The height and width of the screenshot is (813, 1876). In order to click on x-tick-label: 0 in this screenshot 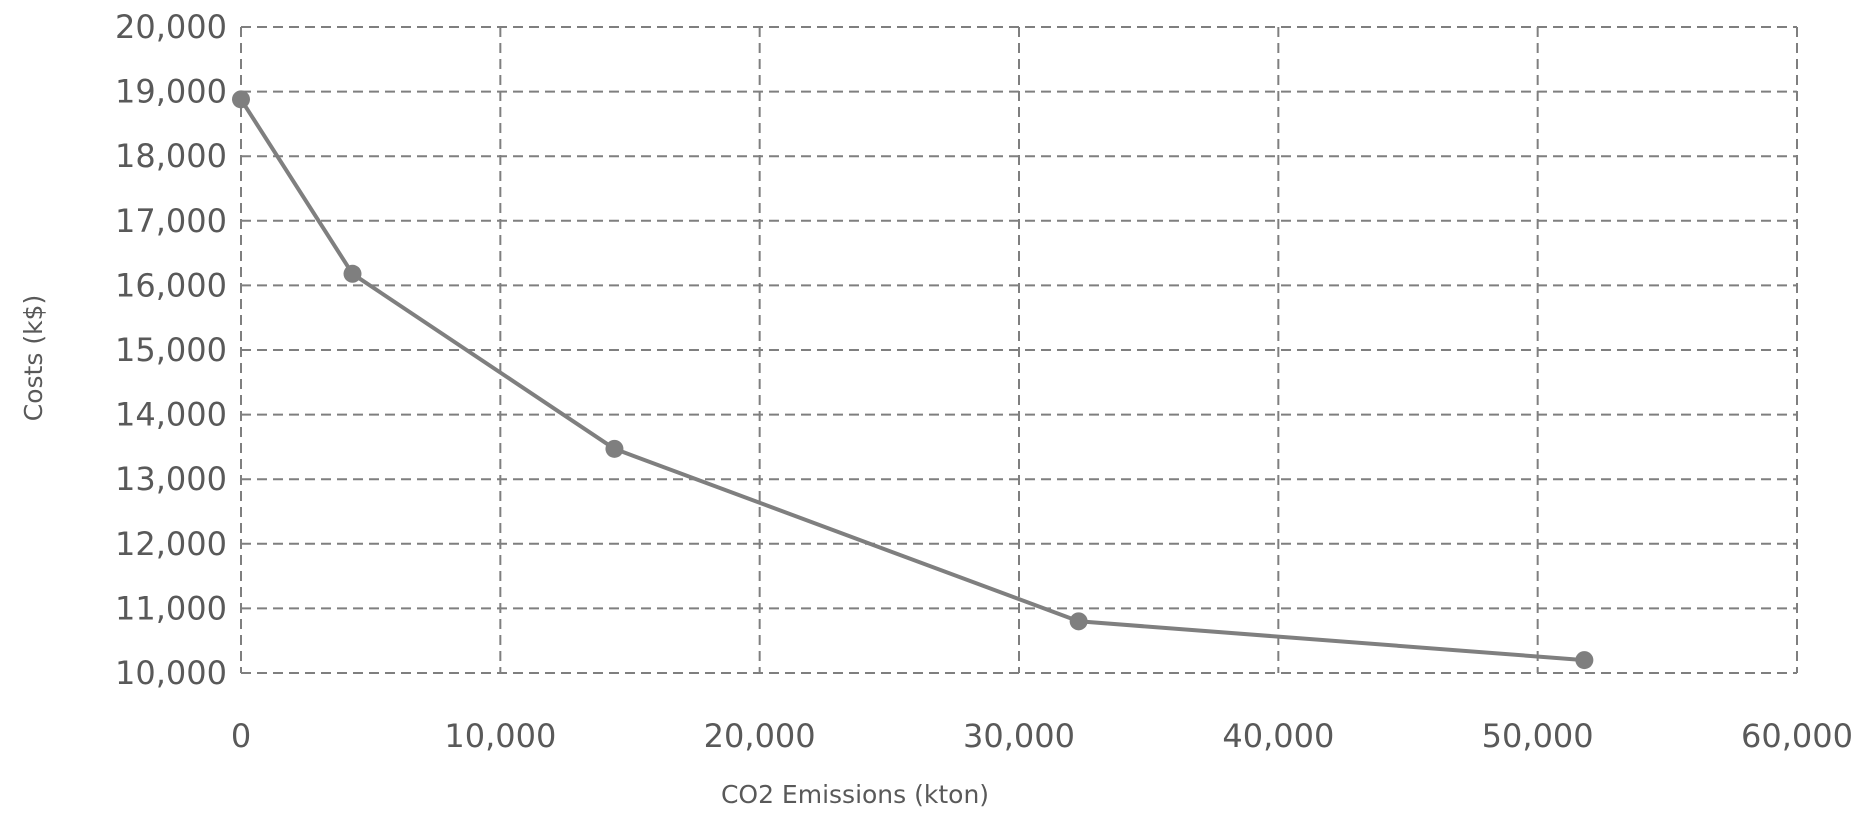, I will do `click(241, 736)`.